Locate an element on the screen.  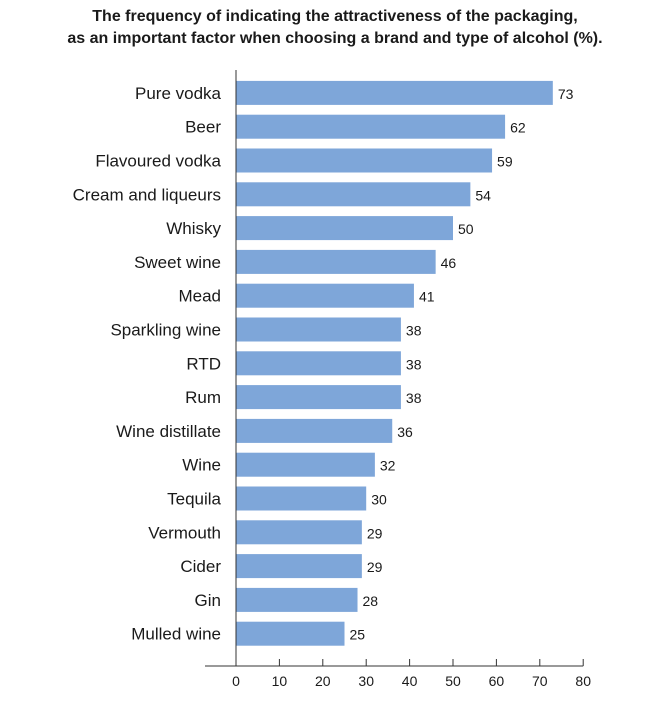
category-label: Rum is located at coordinates (203, 397).